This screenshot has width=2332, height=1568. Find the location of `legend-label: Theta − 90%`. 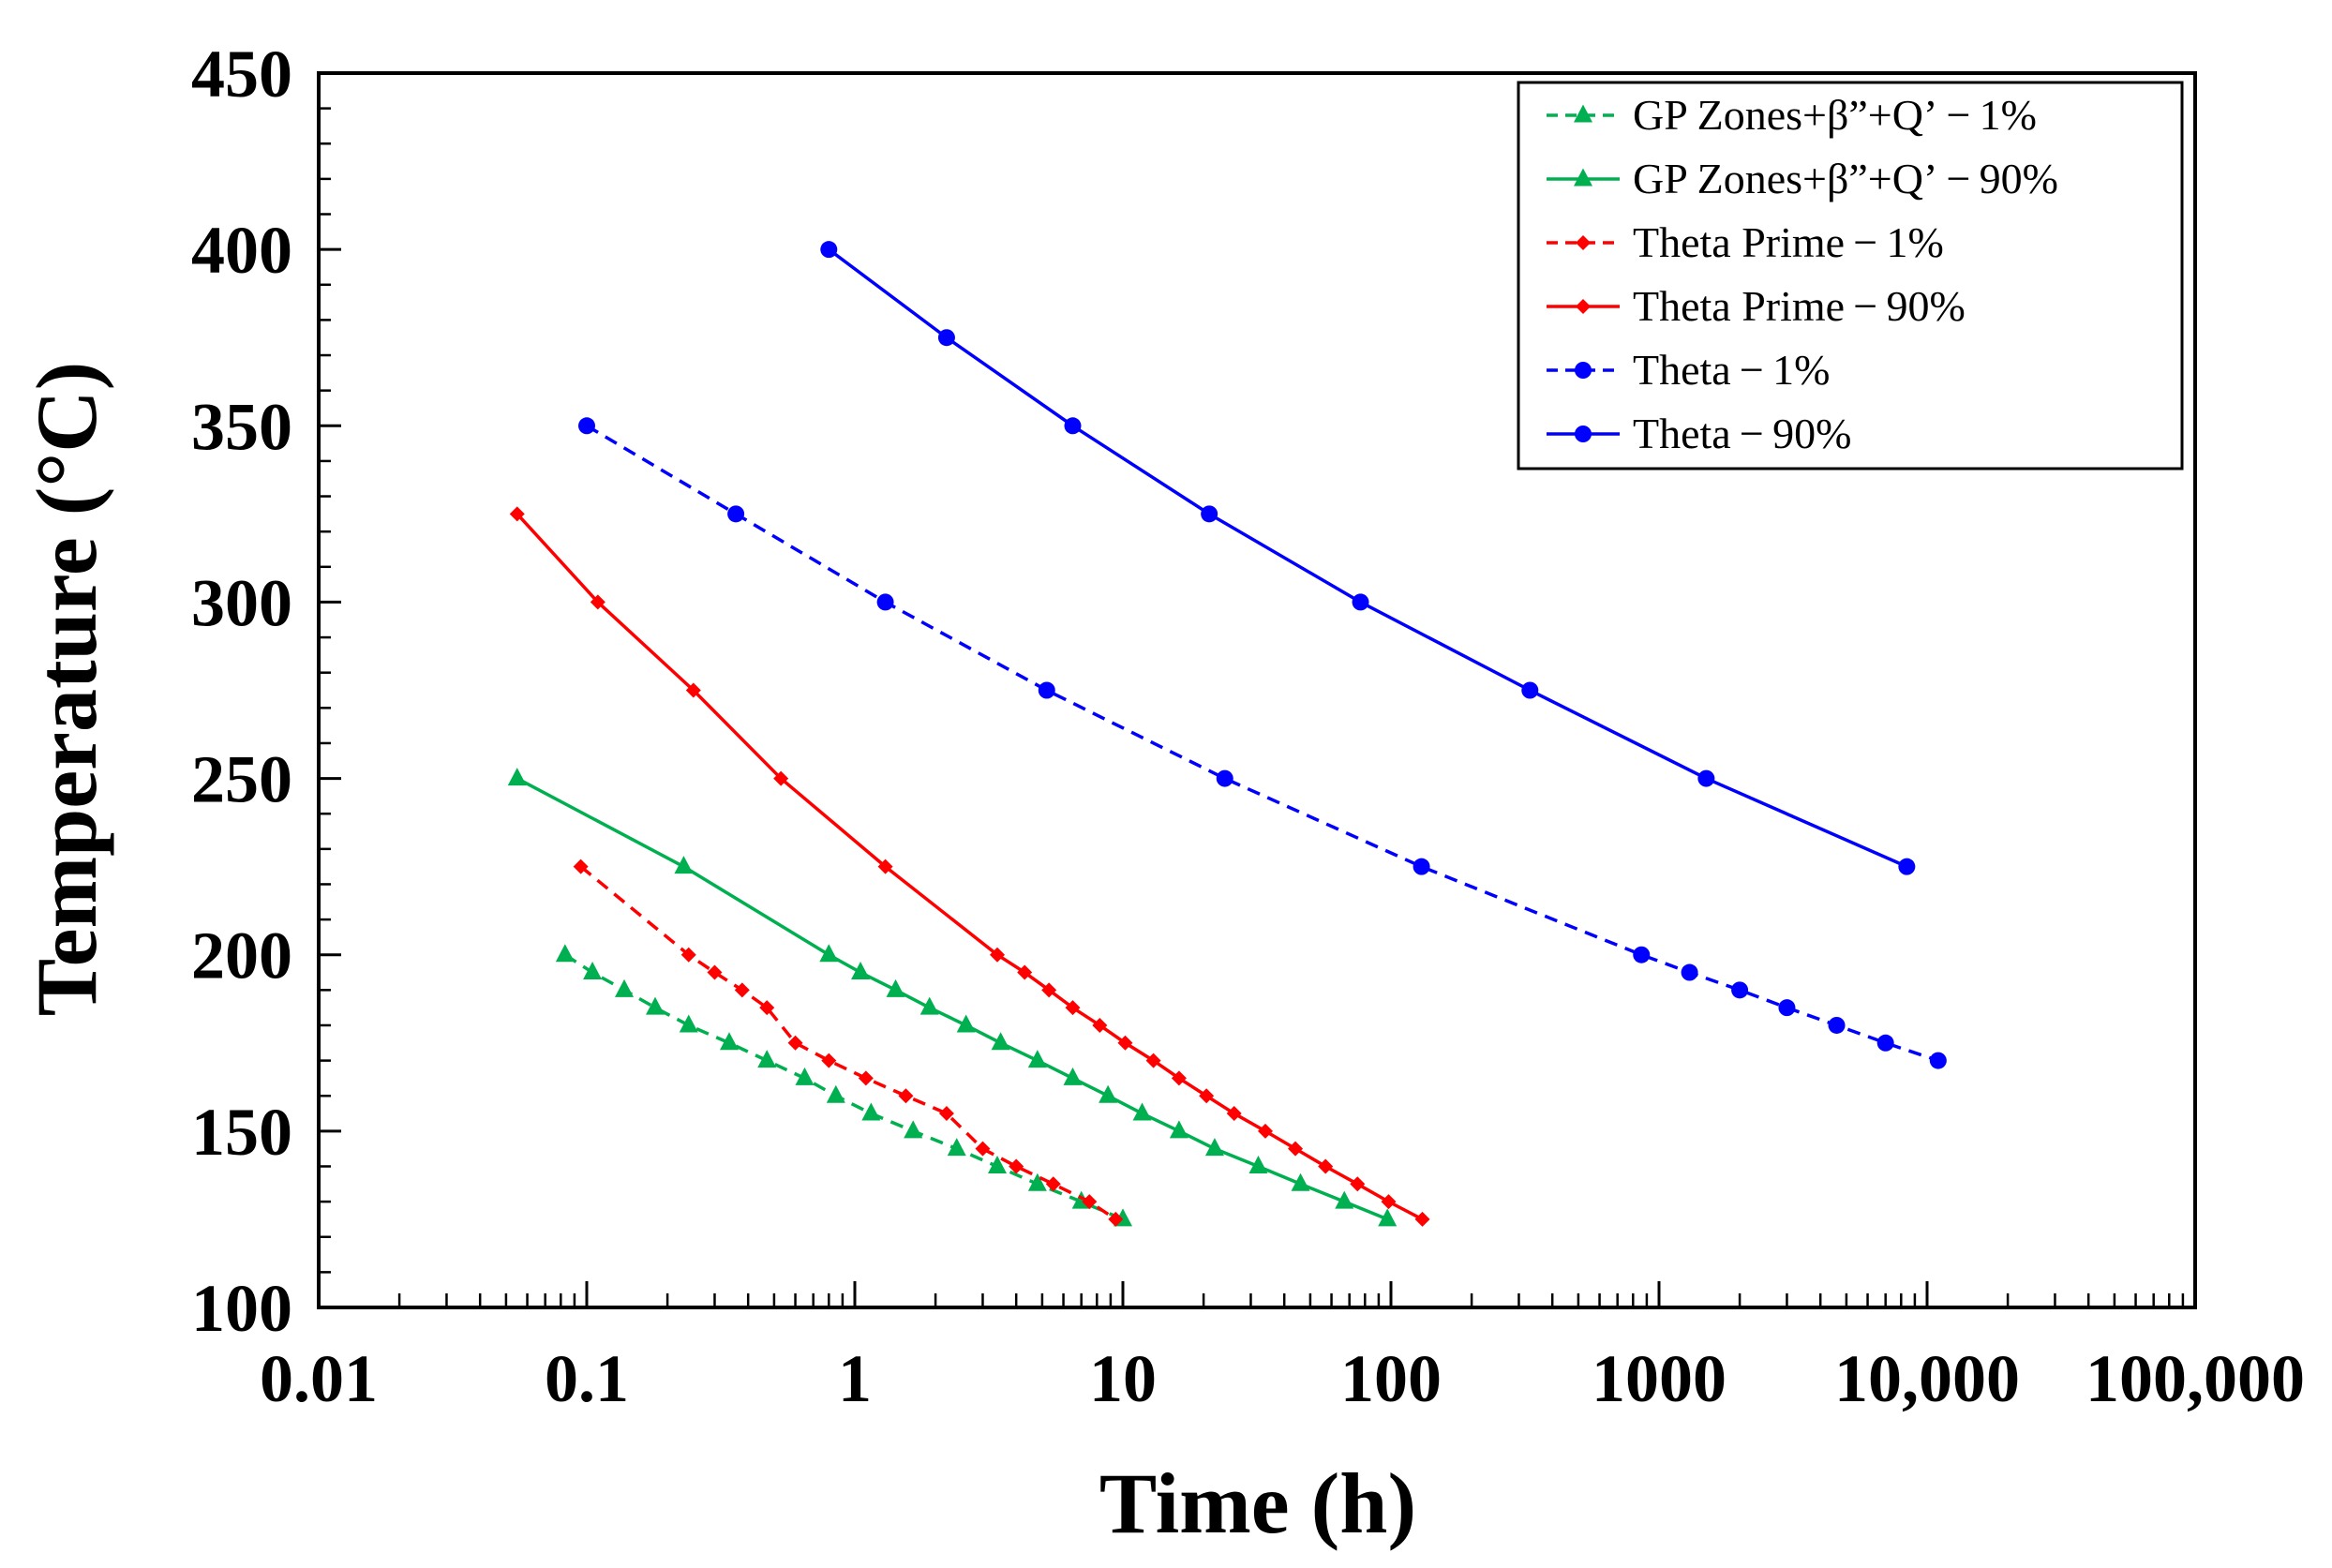

legend-label: Theta − 90% is located at coordinates (1742, 434).